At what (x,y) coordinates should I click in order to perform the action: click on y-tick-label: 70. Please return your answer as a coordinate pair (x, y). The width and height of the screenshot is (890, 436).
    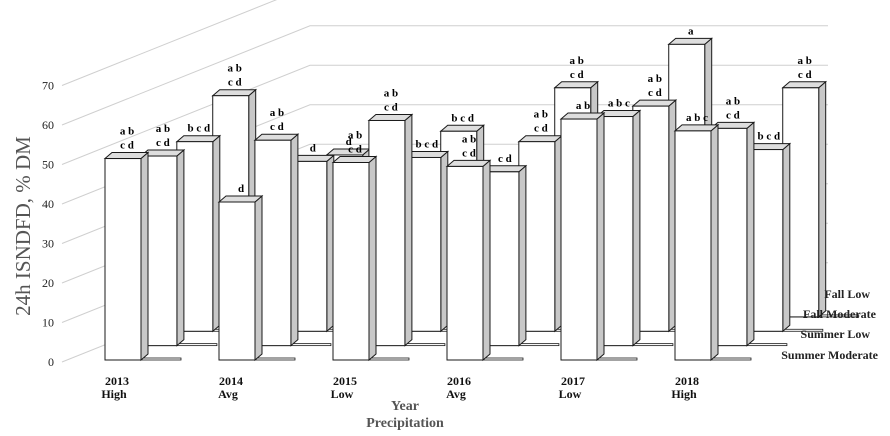
    Looking at the image, I should click on (48, 86).